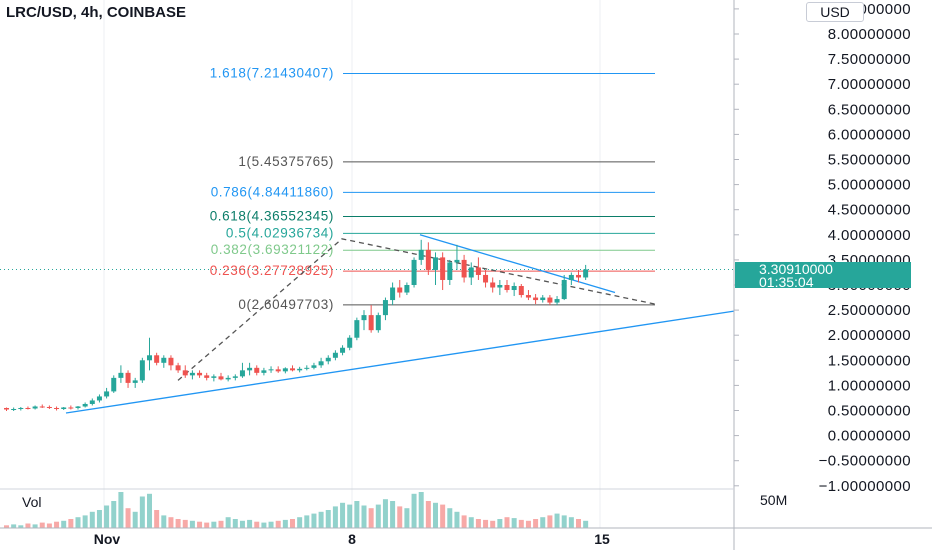 Image resolution: width=932 pixels, height=550 pixels. I want to click on y-tick-label: −1.00000000, so click(865, 486).